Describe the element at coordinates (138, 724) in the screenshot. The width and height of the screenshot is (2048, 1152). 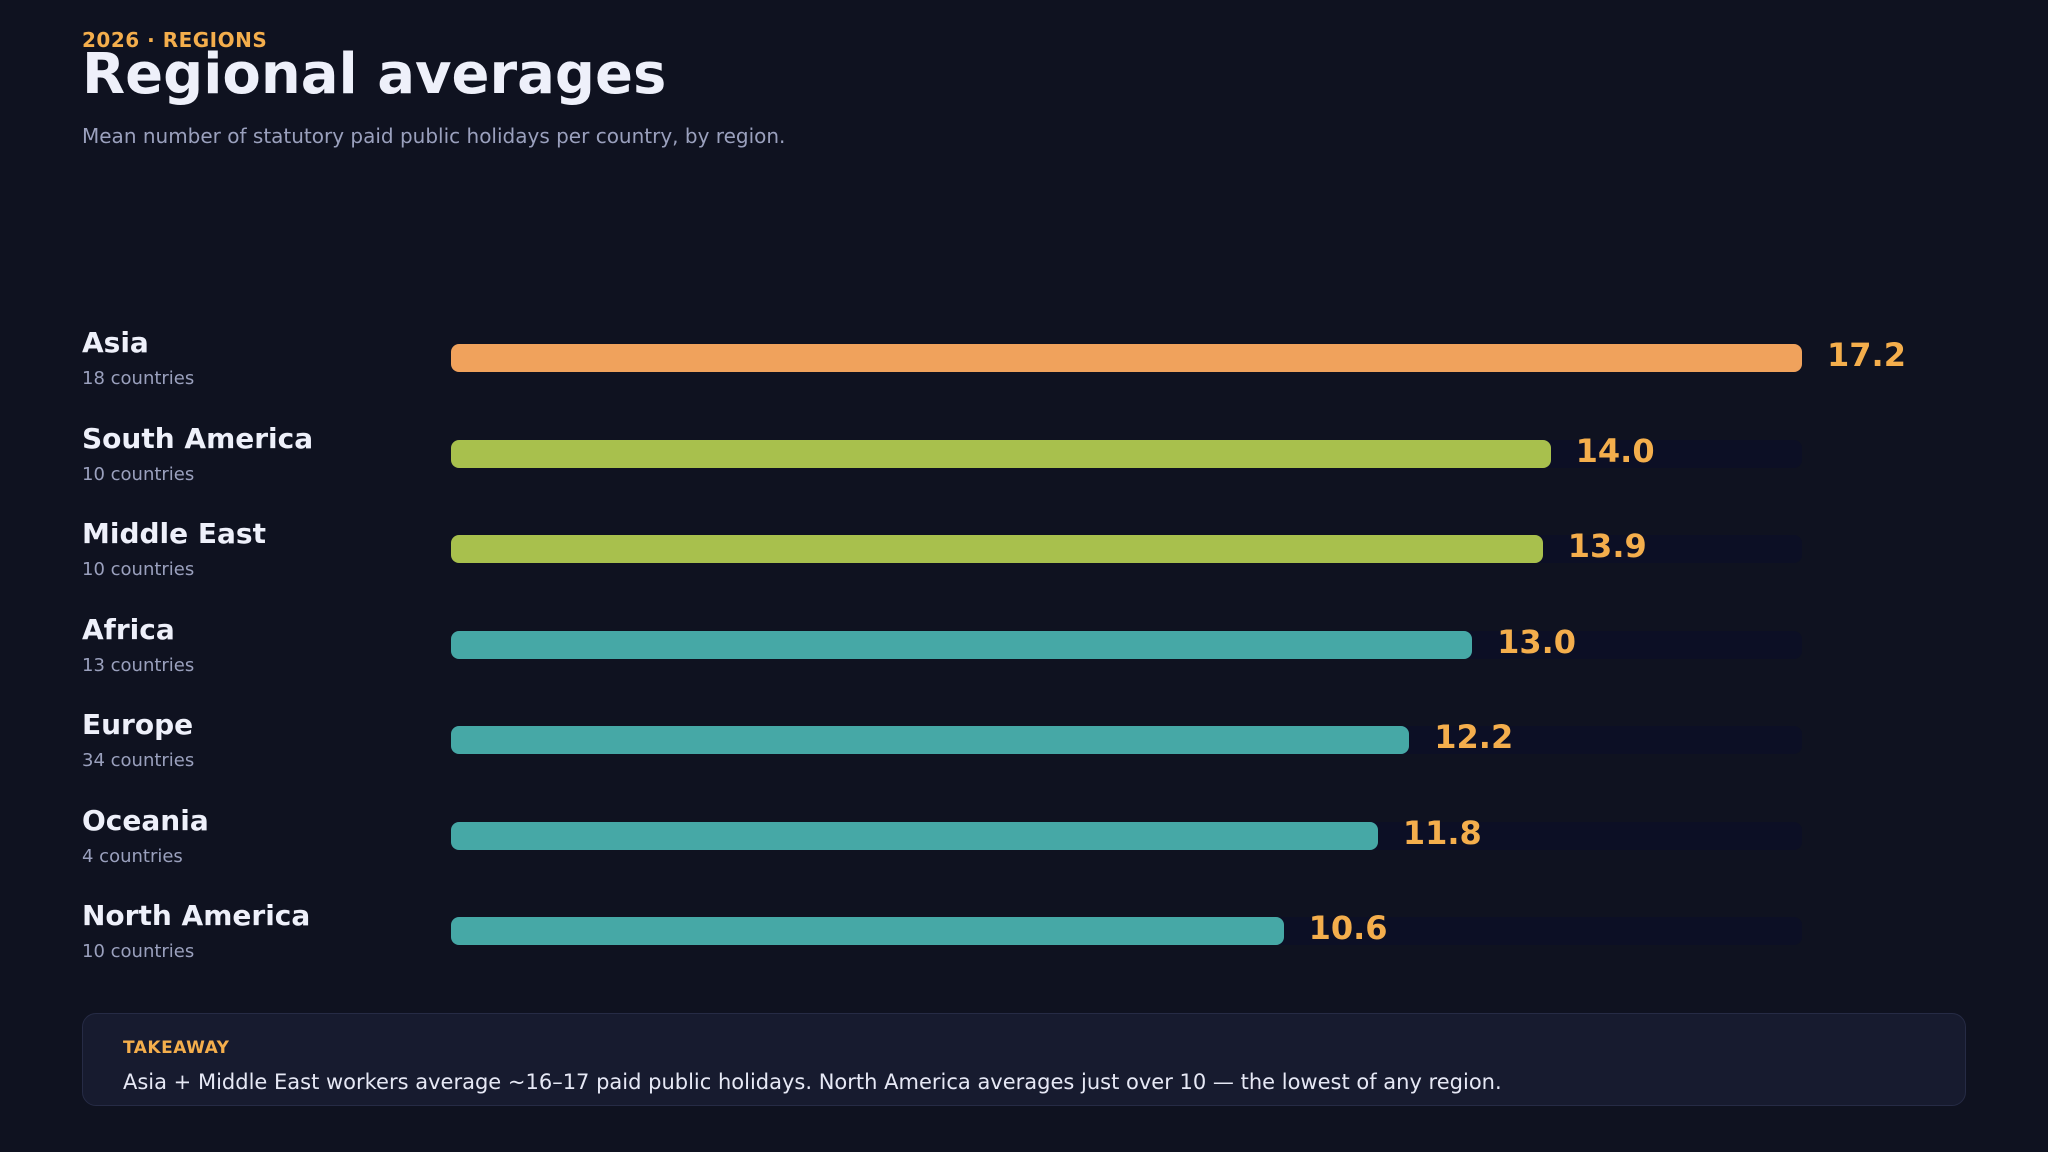
I see `region-label: Europe` at that location.